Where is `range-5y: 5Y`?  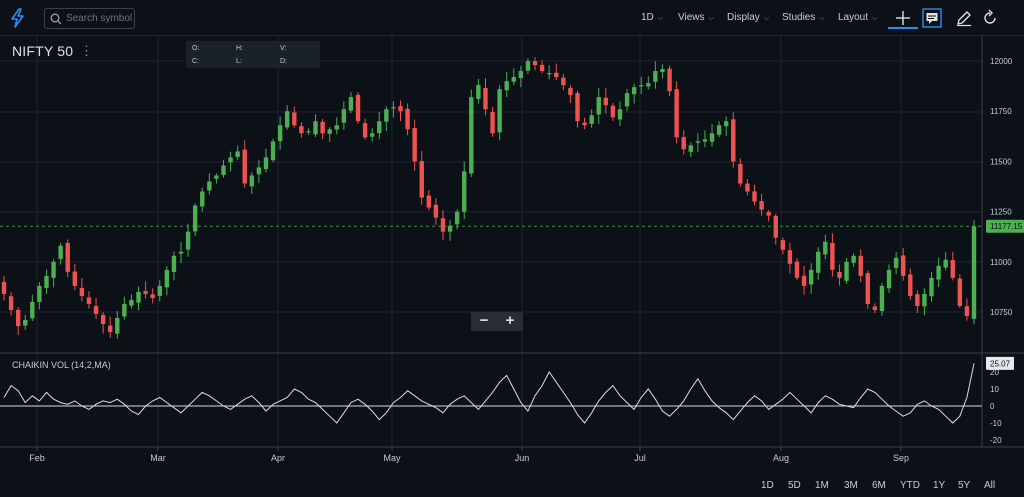 range-5y: 5Y is located at coordinates (964, 485).